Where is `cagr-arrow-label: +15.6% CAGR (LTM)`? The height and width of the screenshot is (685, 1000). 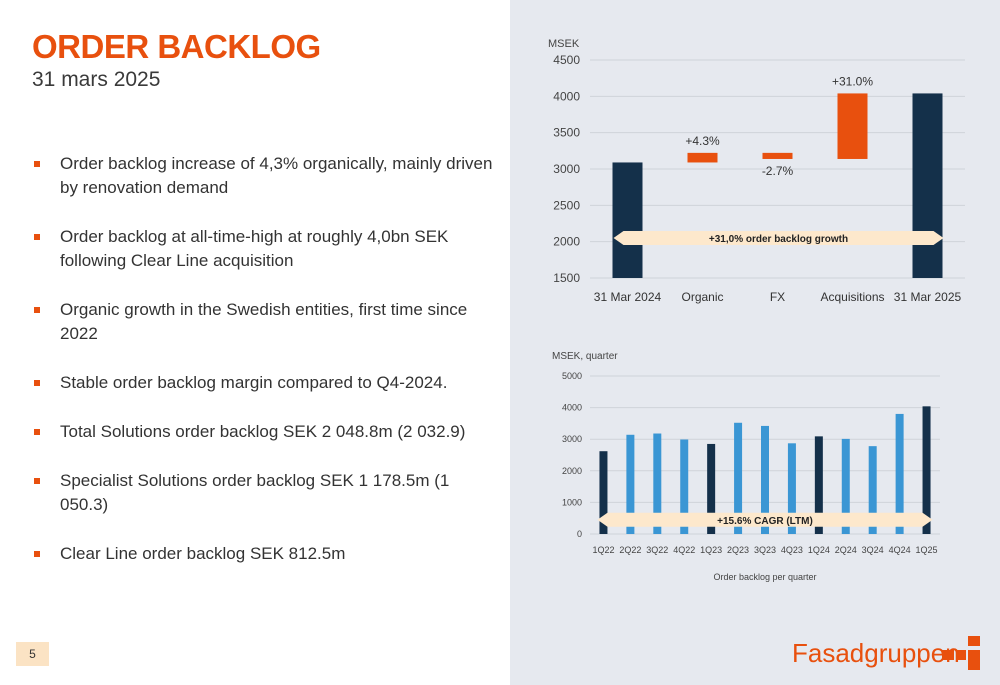
cagr-arrow-label: +15.6% CAGR (LTM) is located at coordinates (765, 521).